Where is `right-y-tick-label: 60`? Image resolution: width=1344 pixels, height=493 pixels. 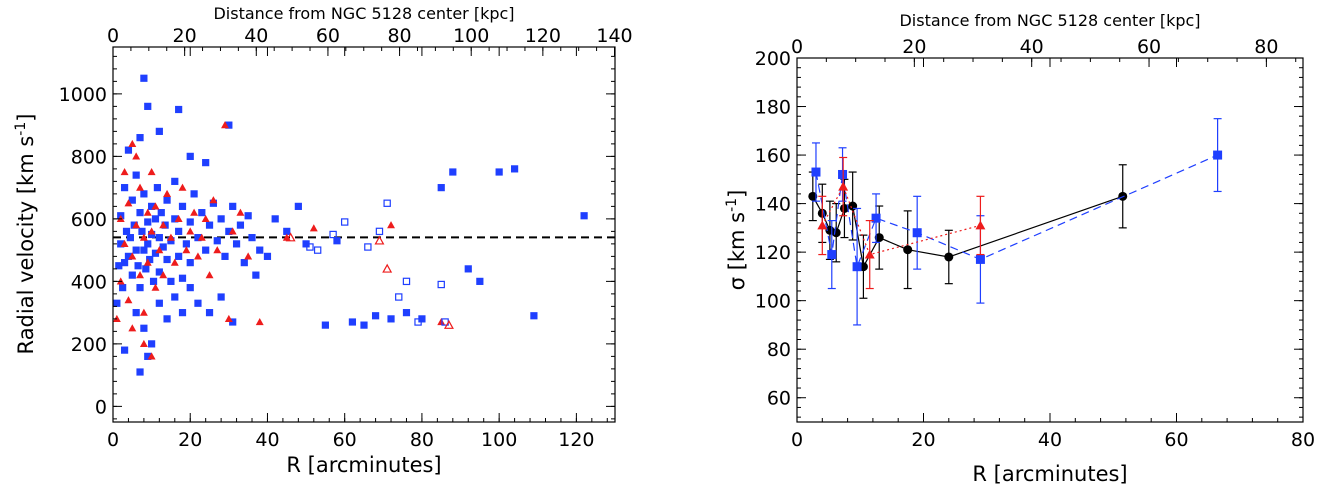 right-y-tick-label: 60 is located at coordinates (779, 399).